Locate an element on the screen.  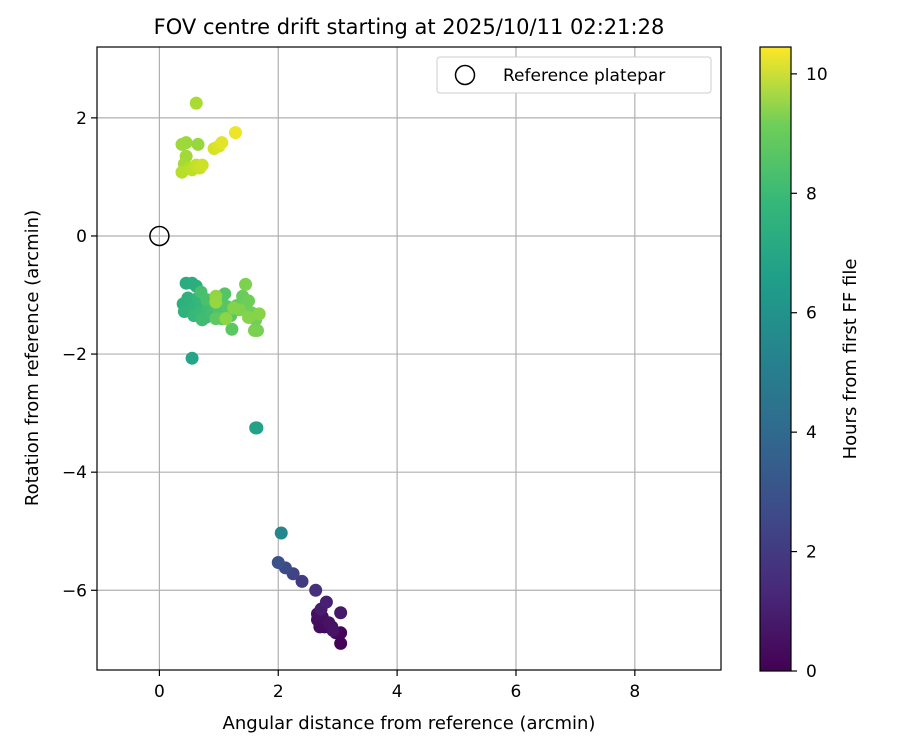
reference-marker is located at coordinates (159, 236).